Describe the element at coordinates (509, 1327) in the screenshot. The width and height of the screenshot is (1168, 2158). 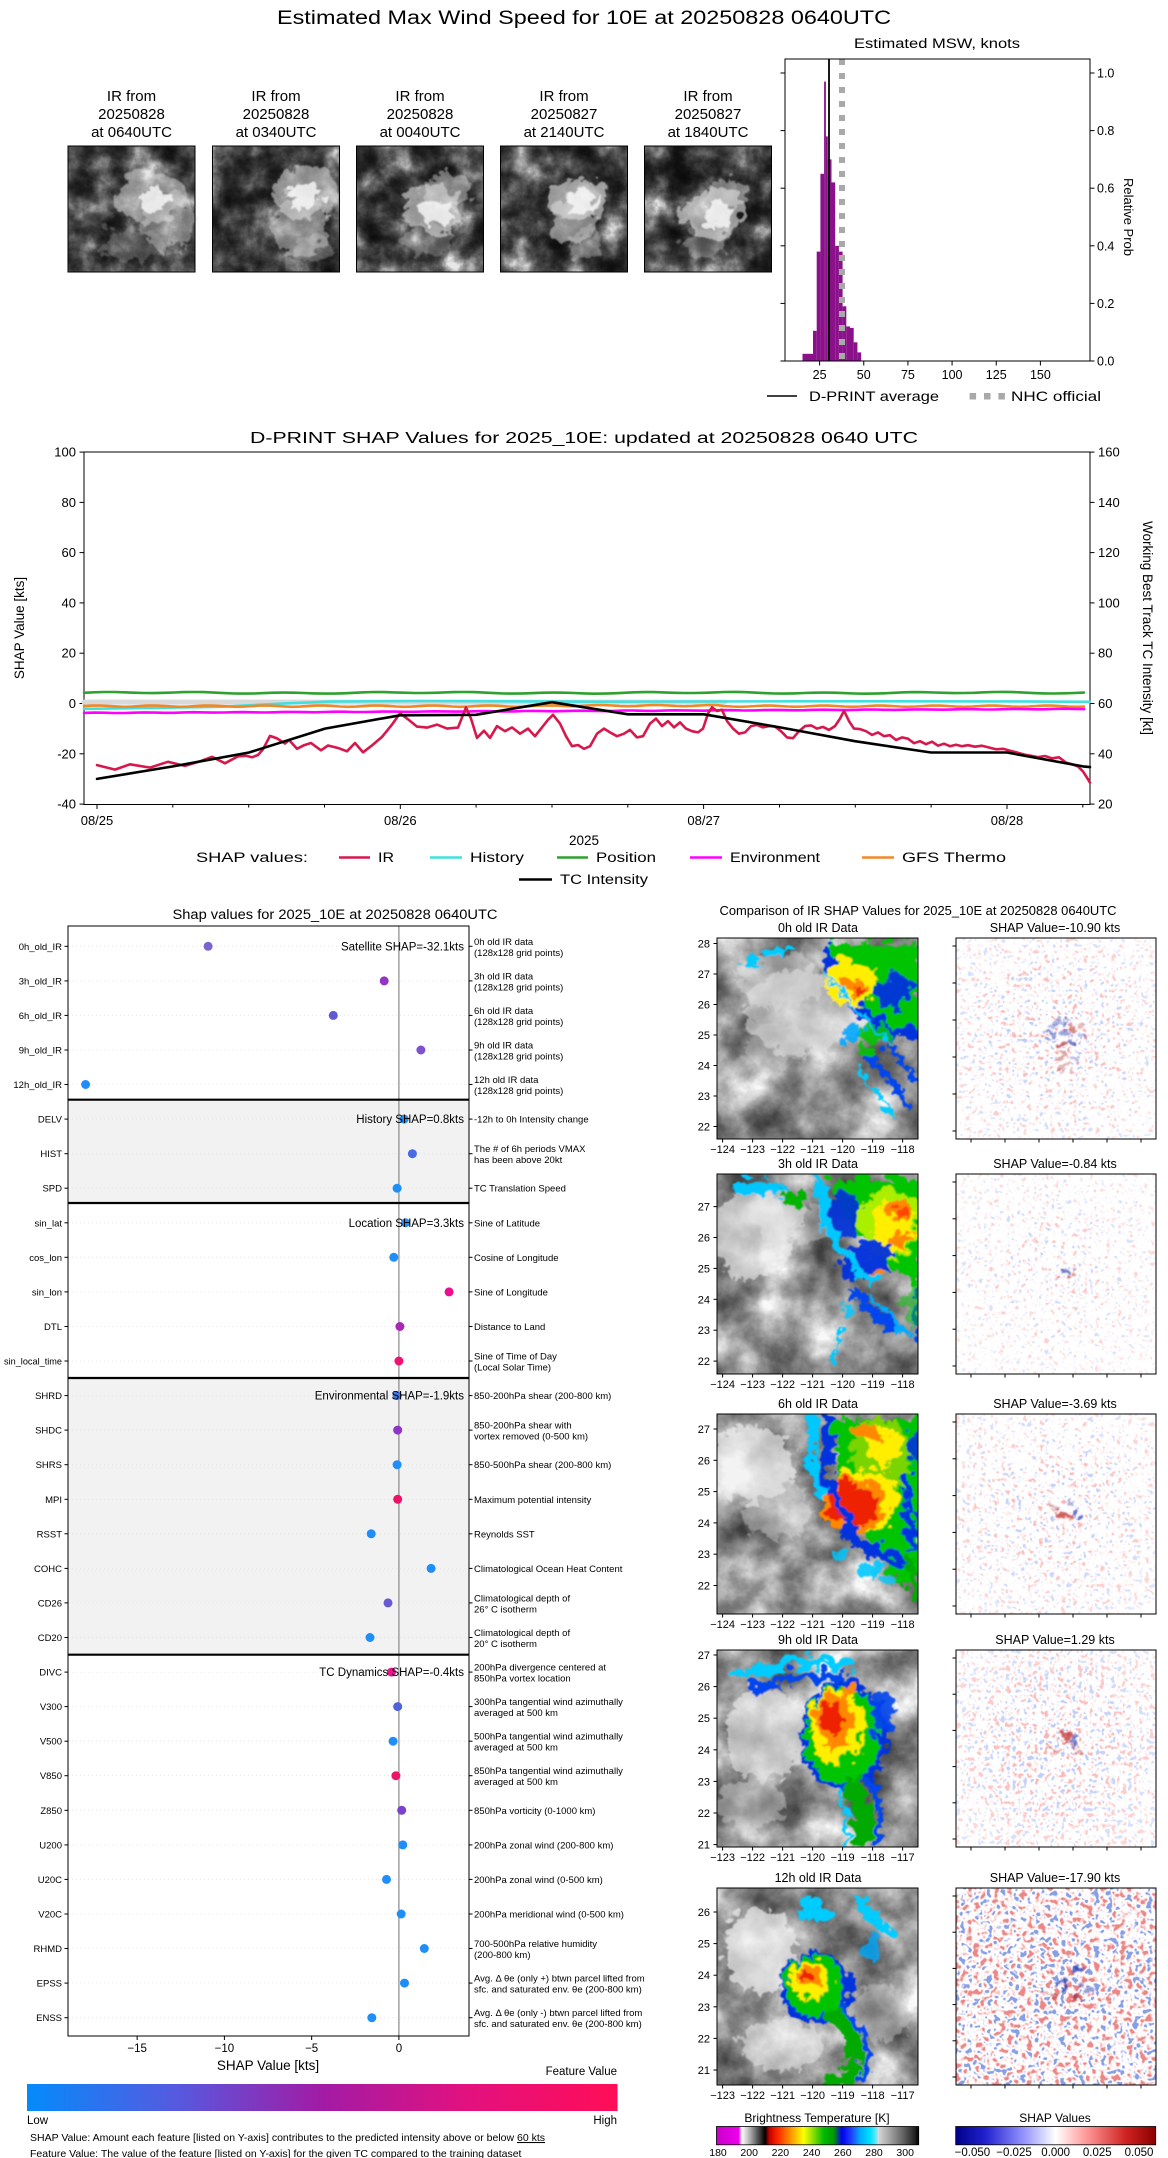
I see `svg-text: Distance to Land` at that location.